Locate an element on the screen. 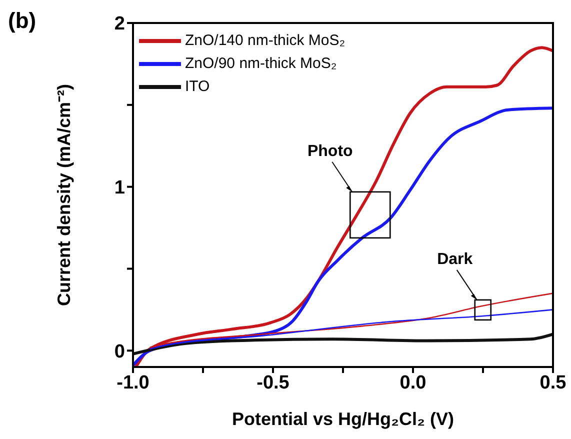 The height and width of the screenshot is (439, 571). chart-title: (b) is located at coordinates (22, 21).